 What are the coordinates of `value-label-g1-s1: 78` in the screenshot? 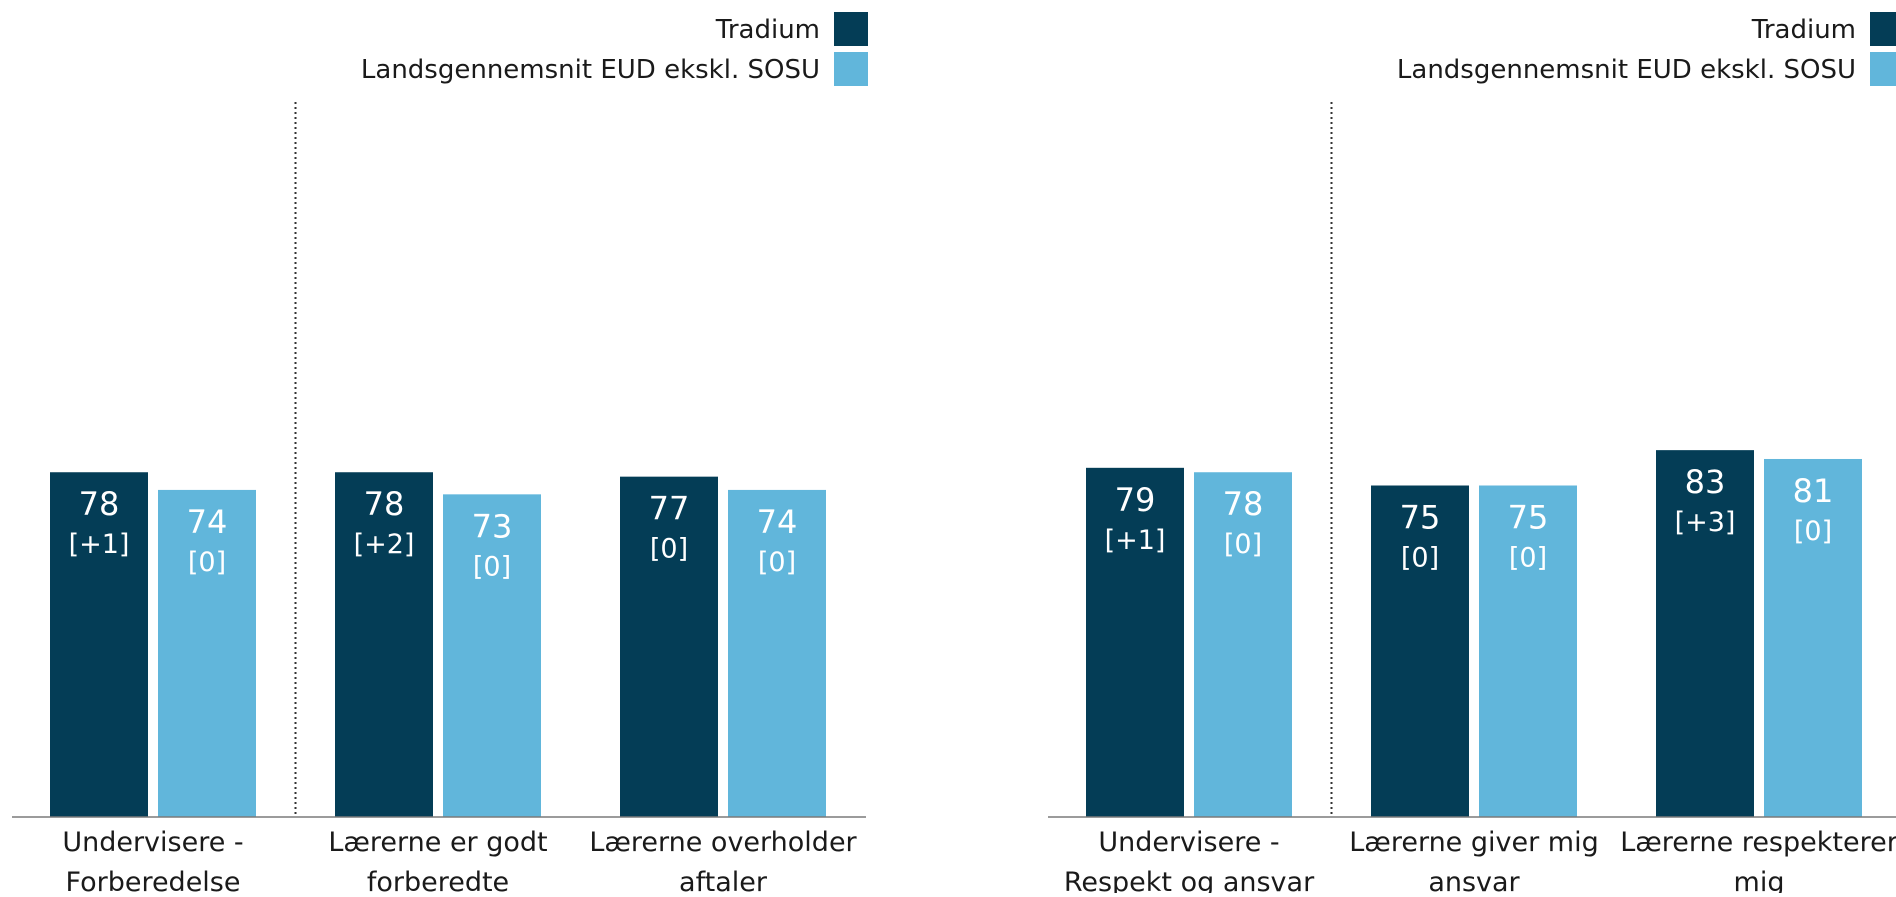 It's located at (99, 504).